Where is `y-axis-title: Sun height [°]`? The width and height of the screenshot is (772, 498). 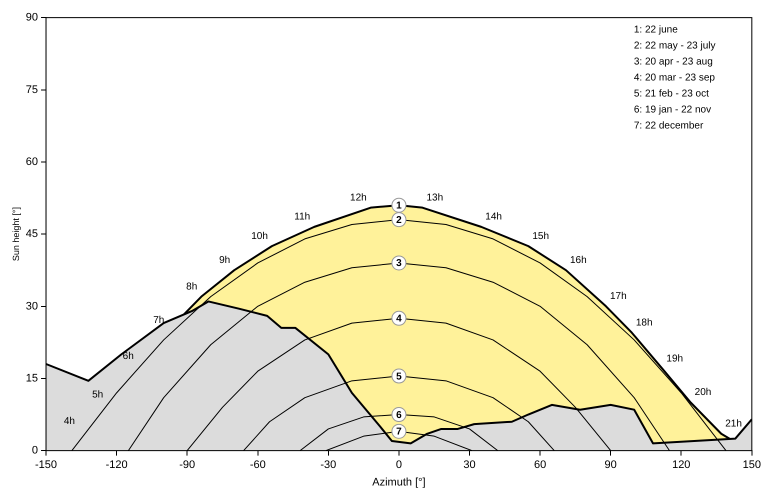 y-axis-title: Sun height [°] is located at coordinates (15, 234).